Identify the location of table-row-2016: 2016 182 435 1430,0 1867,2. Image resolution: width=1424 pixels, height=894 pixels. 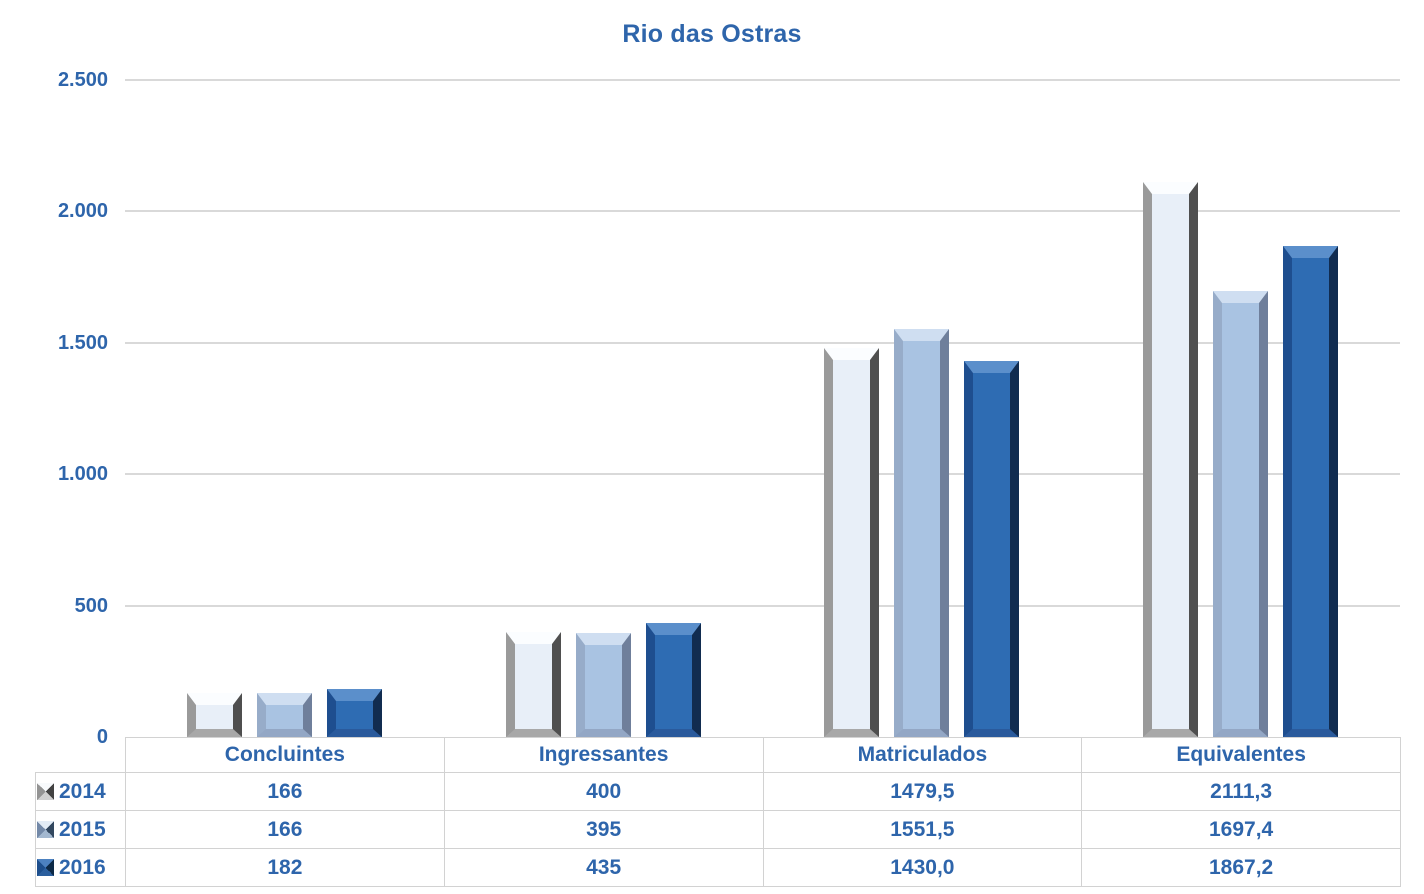
(718, 867).